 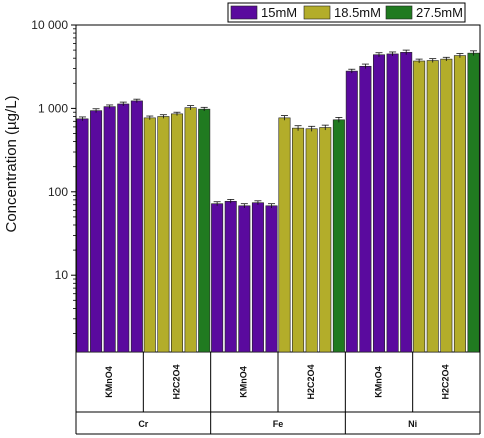 I want to click on y-axis-title: Concentration (µg/L), so click(x=11, y=163).